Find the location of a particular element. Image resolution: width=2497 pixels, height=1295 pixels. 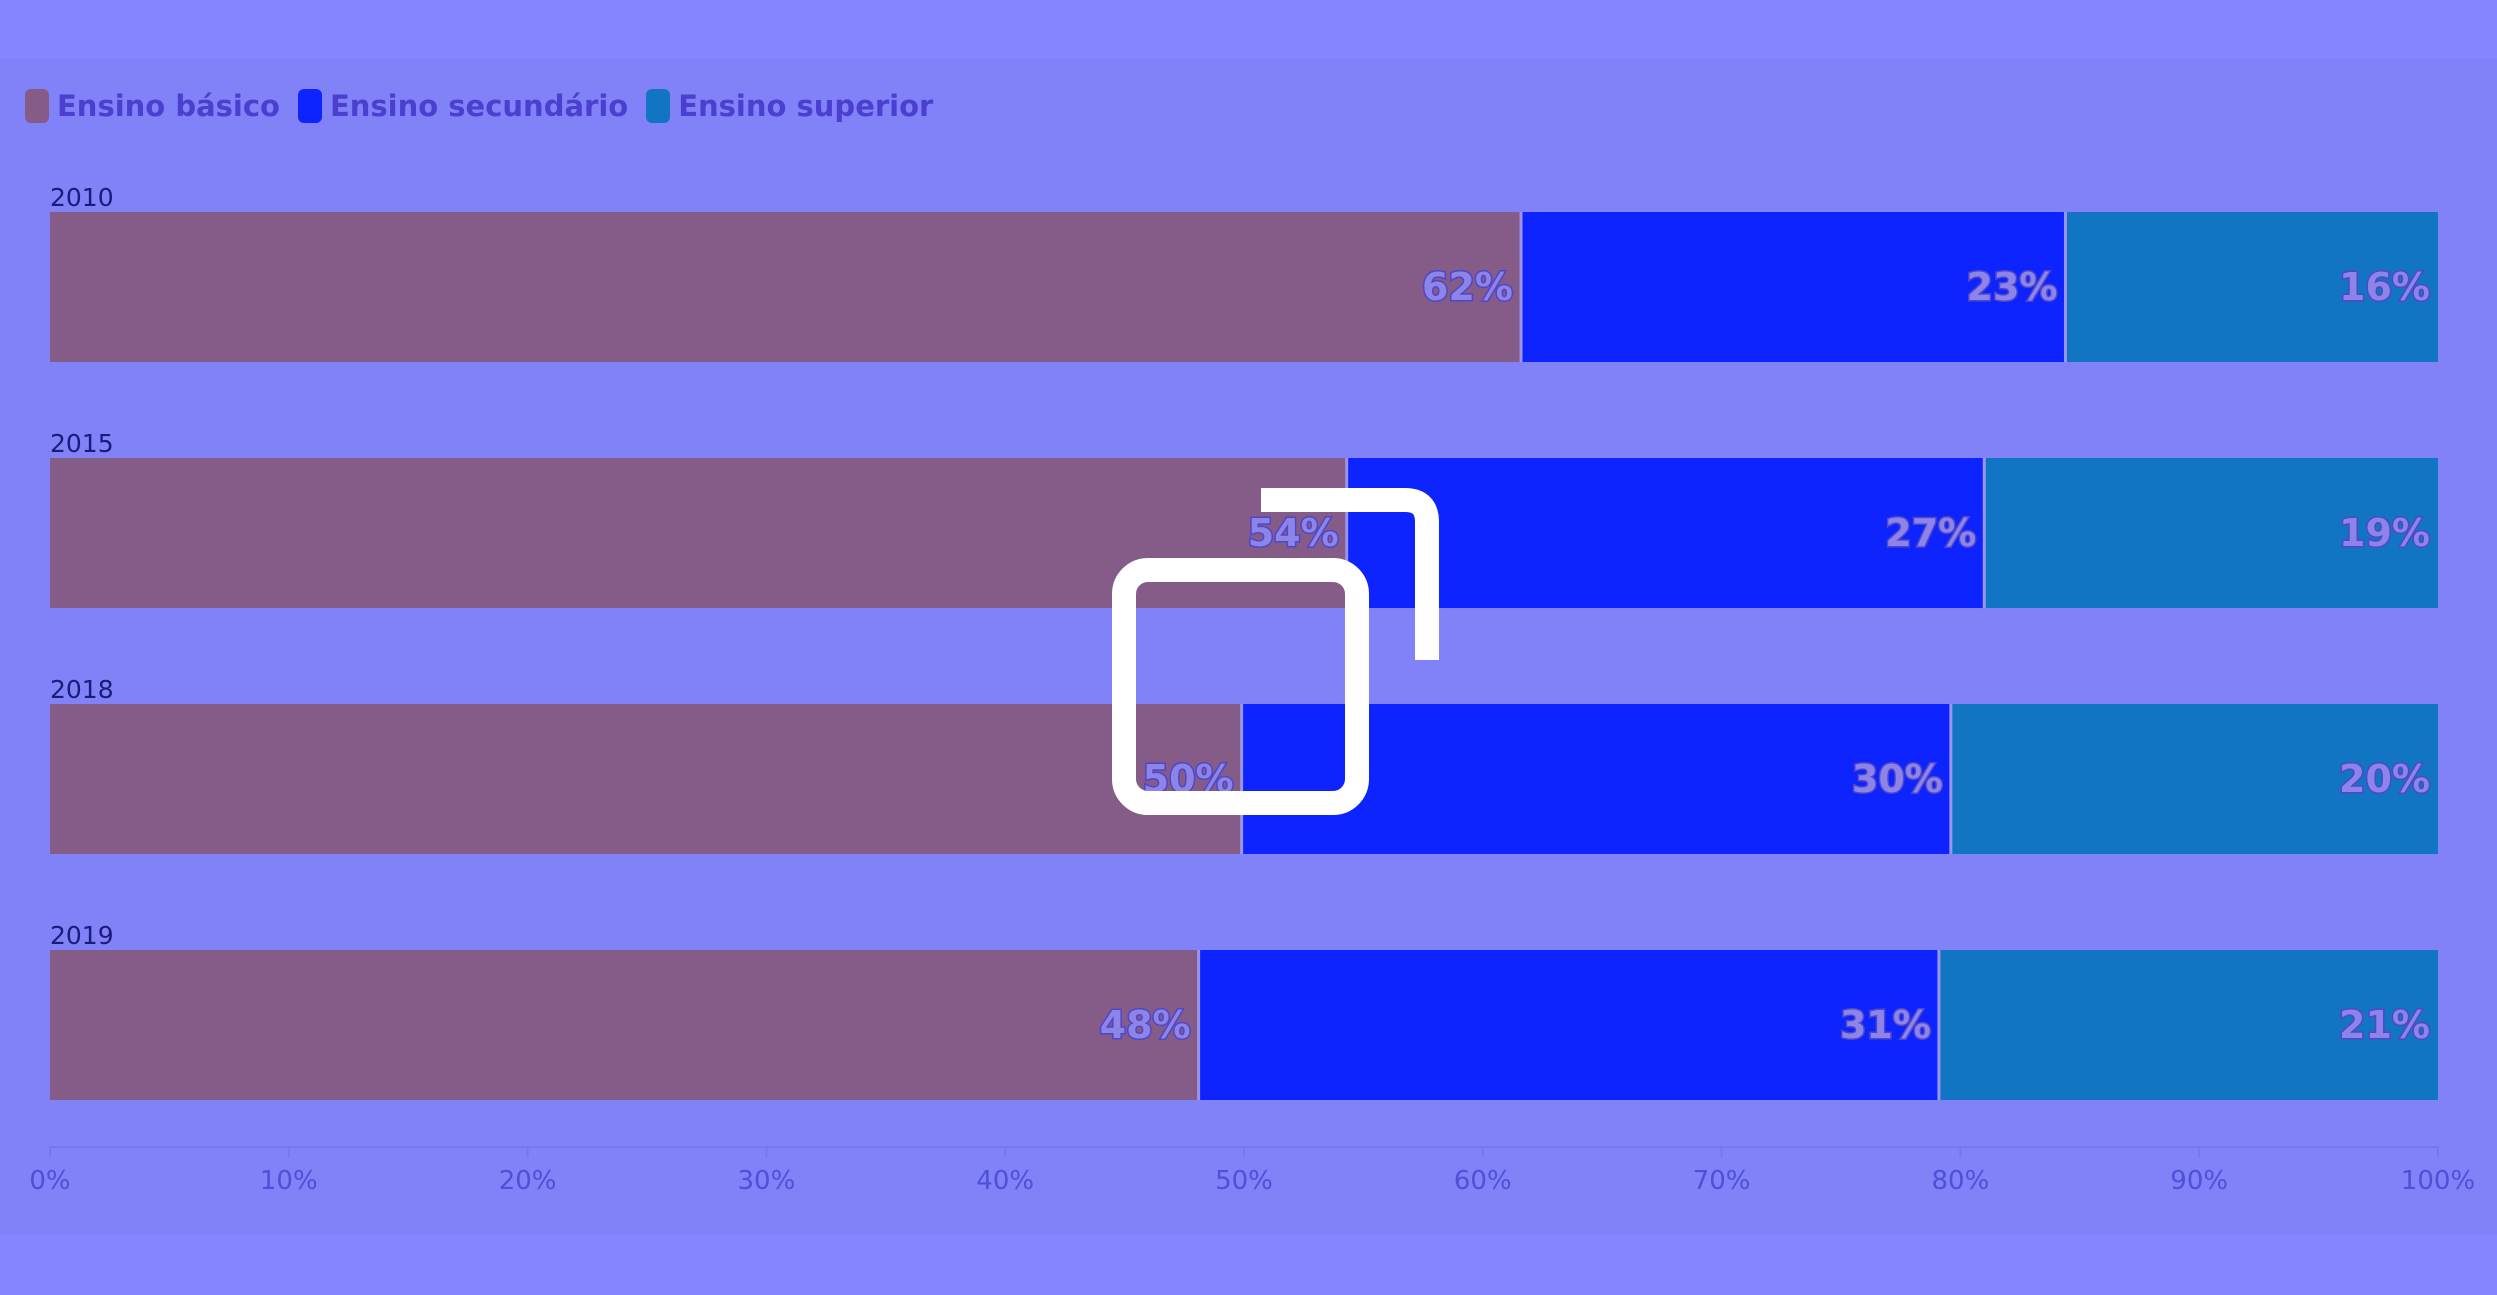

x-tick-label: 90% is located at coordinates (2199, 1181).